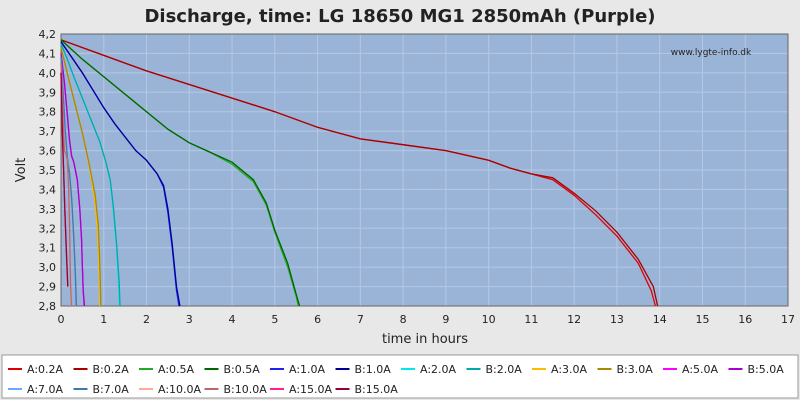 The width and height of the screenshot is (800, 400). What do you see at coordinates (574, 319) in the screenshot?
I see `x-tick-label: 12` at bounding box center [574, 319].